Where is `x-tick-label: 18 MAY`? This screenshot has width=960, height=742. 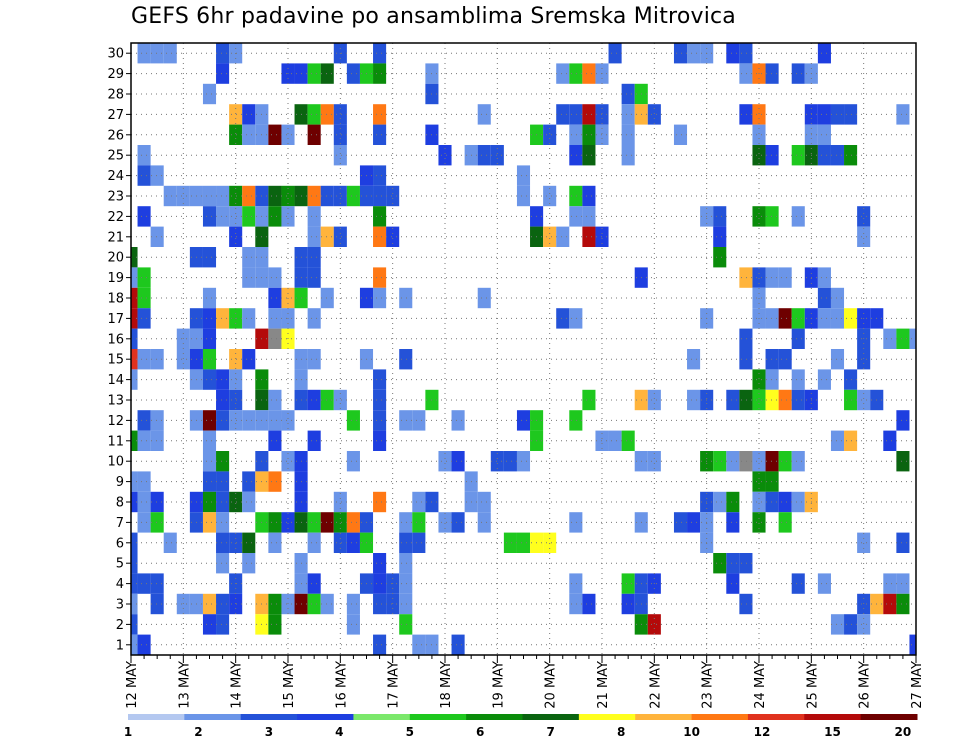
x-tick-label: 18 MAY is located at coordinates (446, 685).